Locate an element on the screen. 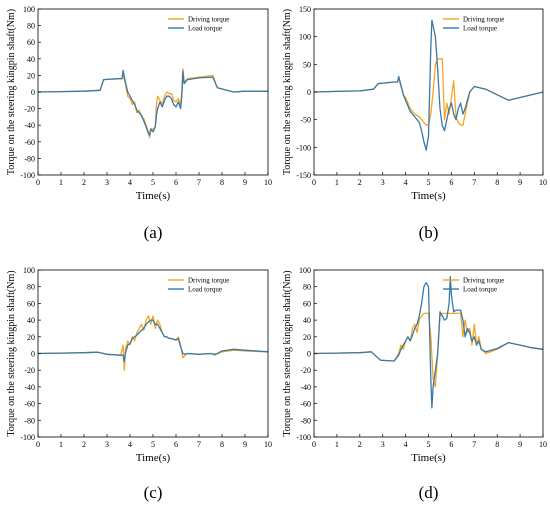 This screenshot has width=550, height=507. y-tick-label: 150 is located at coordinates (305, 9).